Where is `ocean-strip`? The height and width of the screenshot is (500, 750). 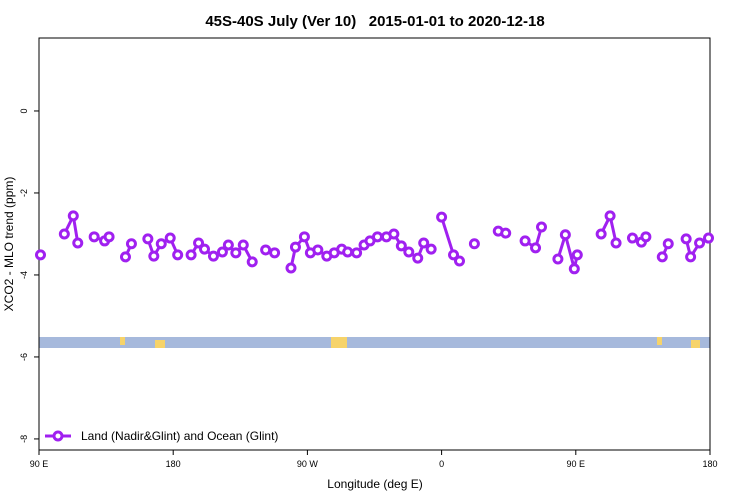 ocean-strip is located at coordinates (374, 342).